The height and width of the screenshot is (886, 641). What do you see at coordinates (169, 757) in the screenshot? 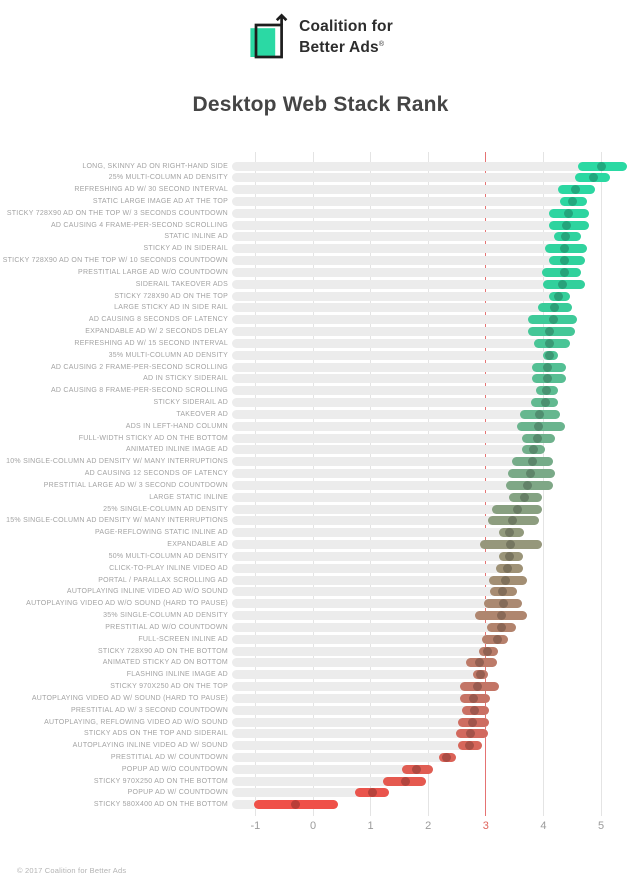
I see `row-label: PRESTITIAL AD W/ COUNTDOWN` at bounding box center [169, 757].